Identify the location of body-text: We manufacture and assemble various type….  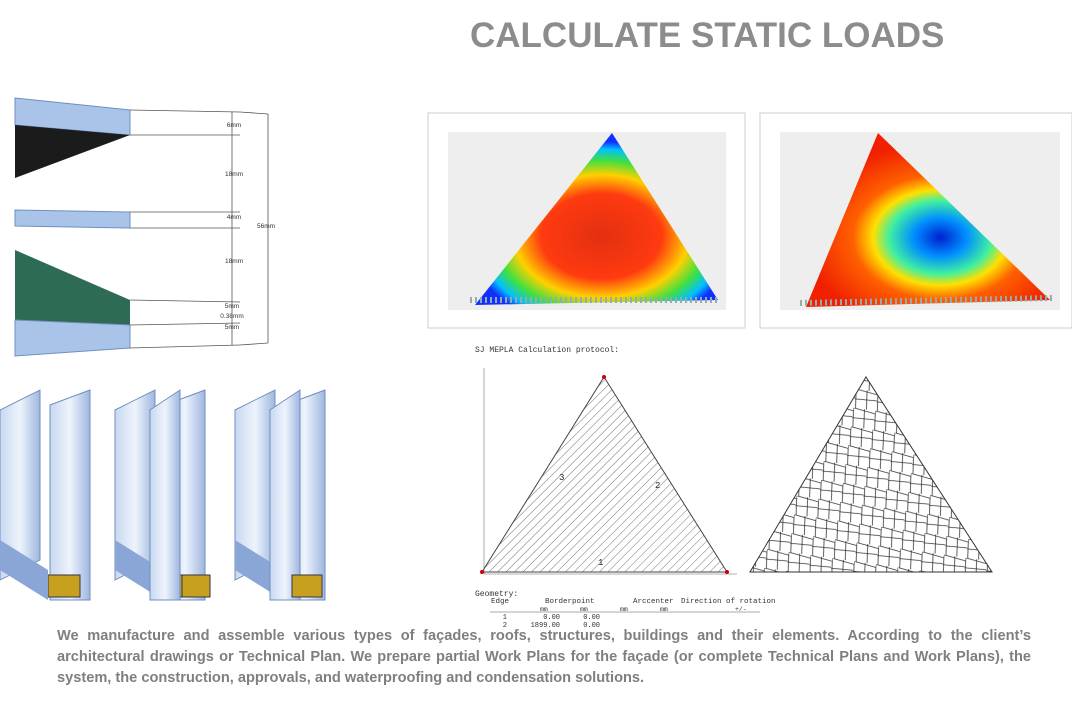
(544, 657).